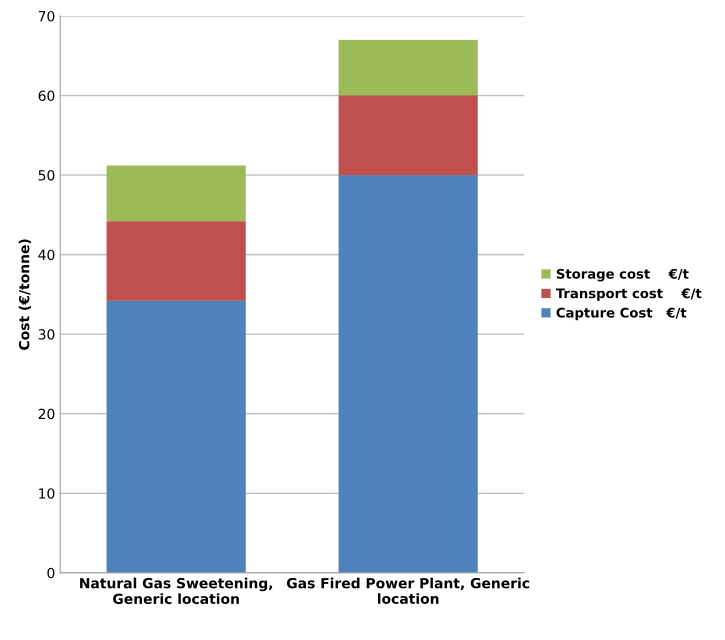 The width and height of the screenshot is (725, 640). What do you see at coordinates (46, 334) in the screenshot?
I see `y-tick-label: 30` at bounding box center [46, 334].